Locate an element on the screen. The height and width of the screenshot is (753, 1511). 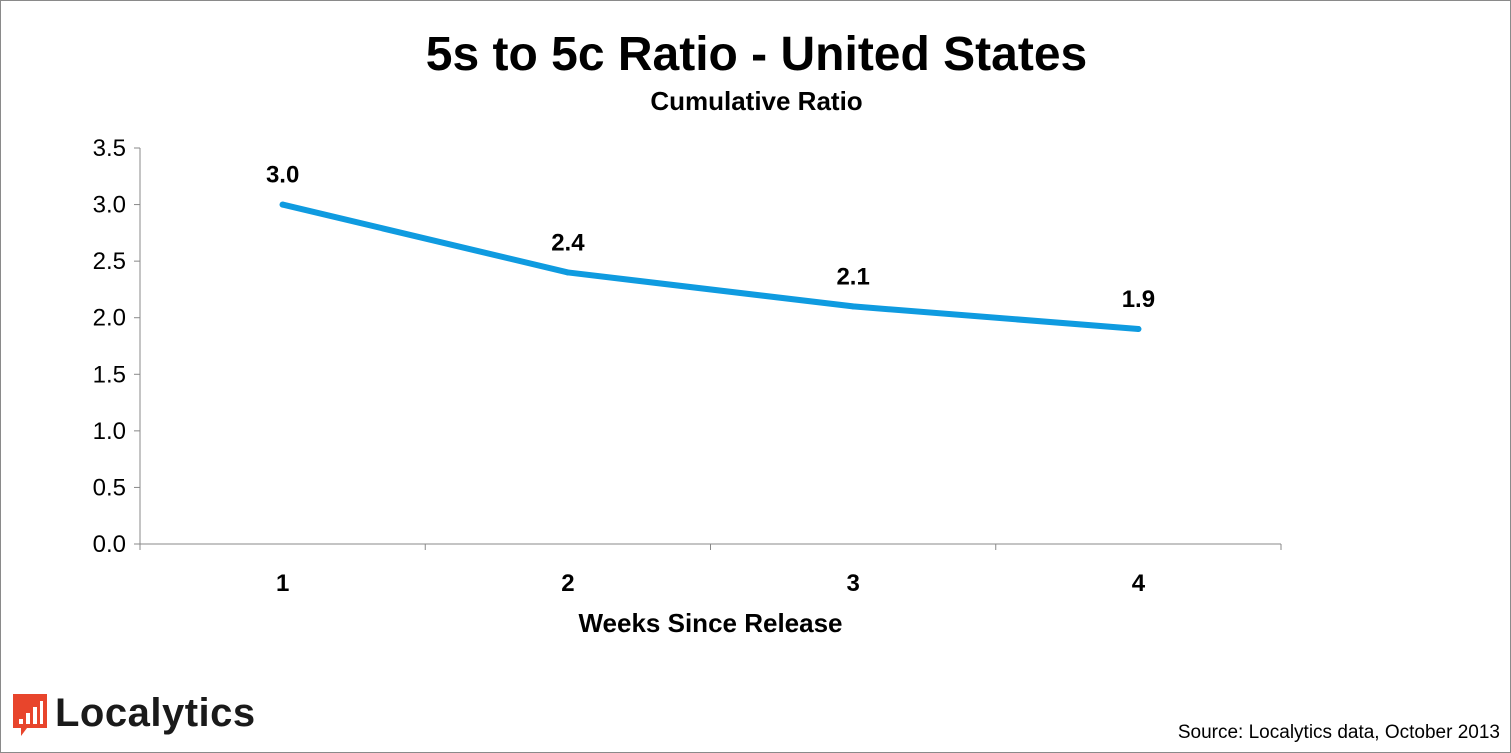
localytics-logo: Localytics is located at coordinates (134, 713).